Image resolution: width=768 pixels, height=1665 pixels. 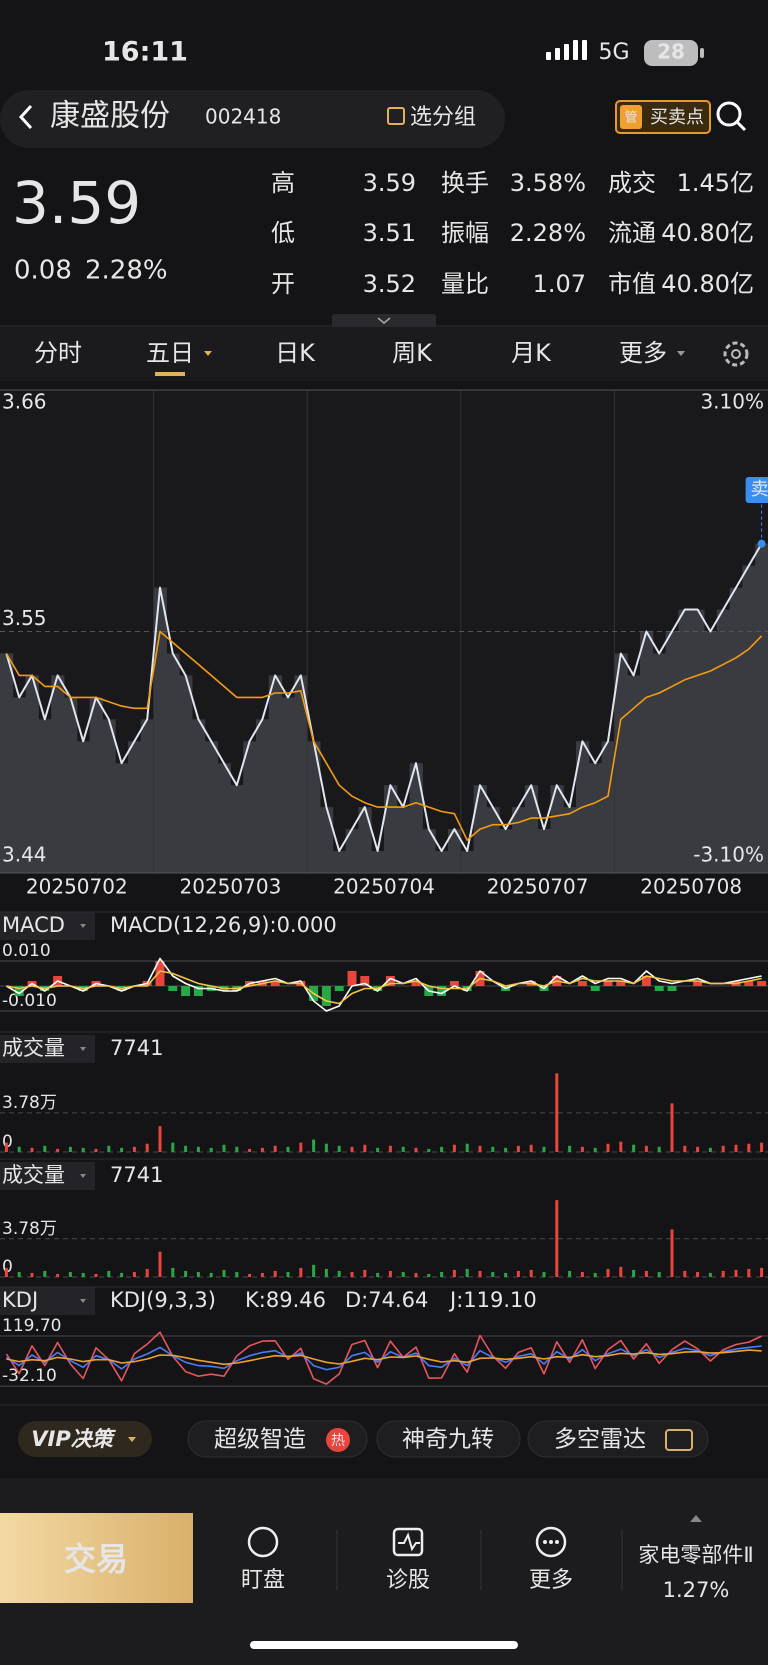 What do you see at coordinates (443, 117) in the screenshot?
I see `group-button: 选分组` at bounding box center [443, 117].